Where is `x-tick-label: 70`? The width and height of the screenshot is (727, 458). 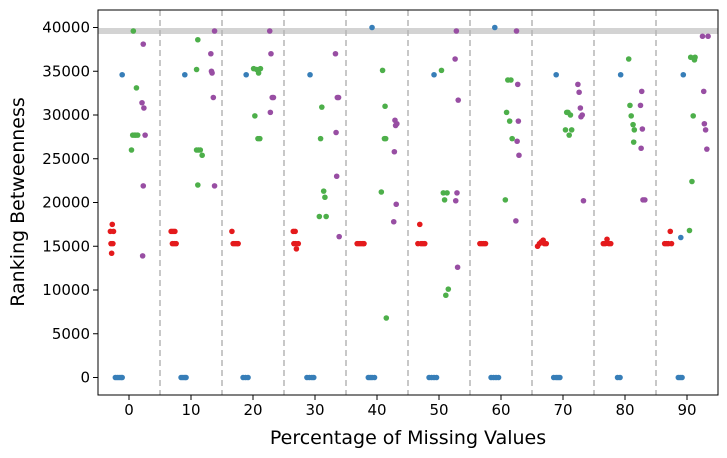 x-tick-label: 70 is located at coordinates (562, 410).